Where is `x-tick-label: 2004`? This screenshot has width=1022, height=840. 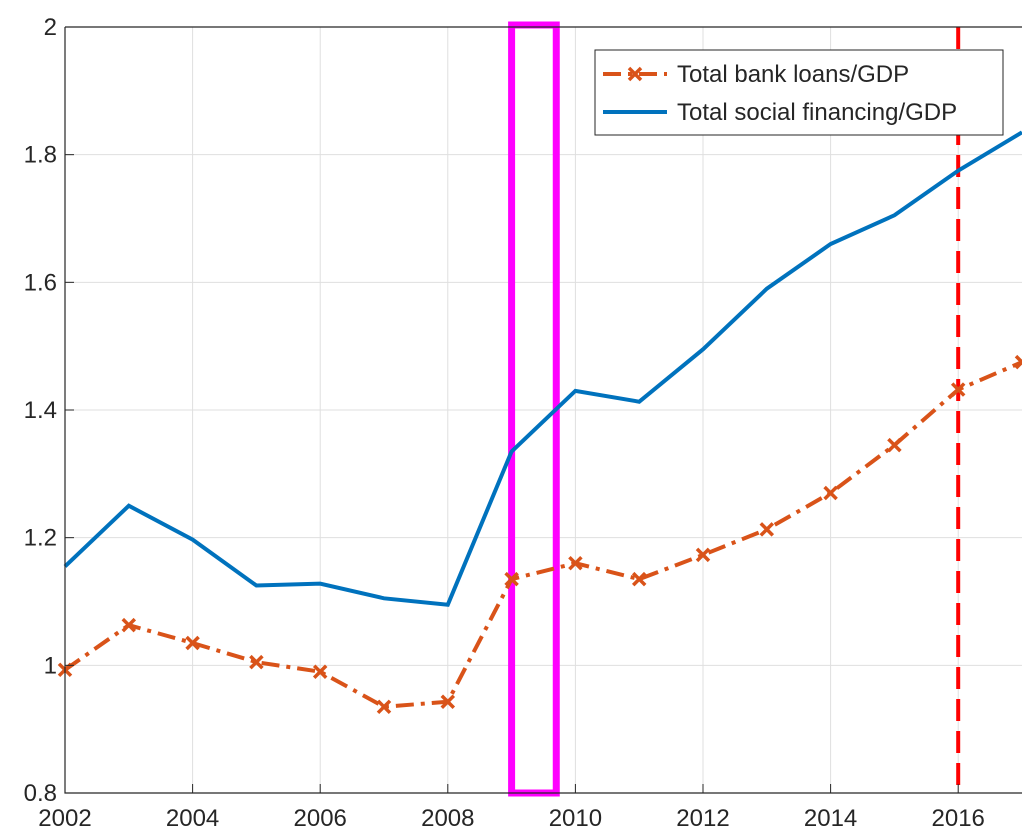
x-tick-label: 2004 is located at coordinates (192, 818).